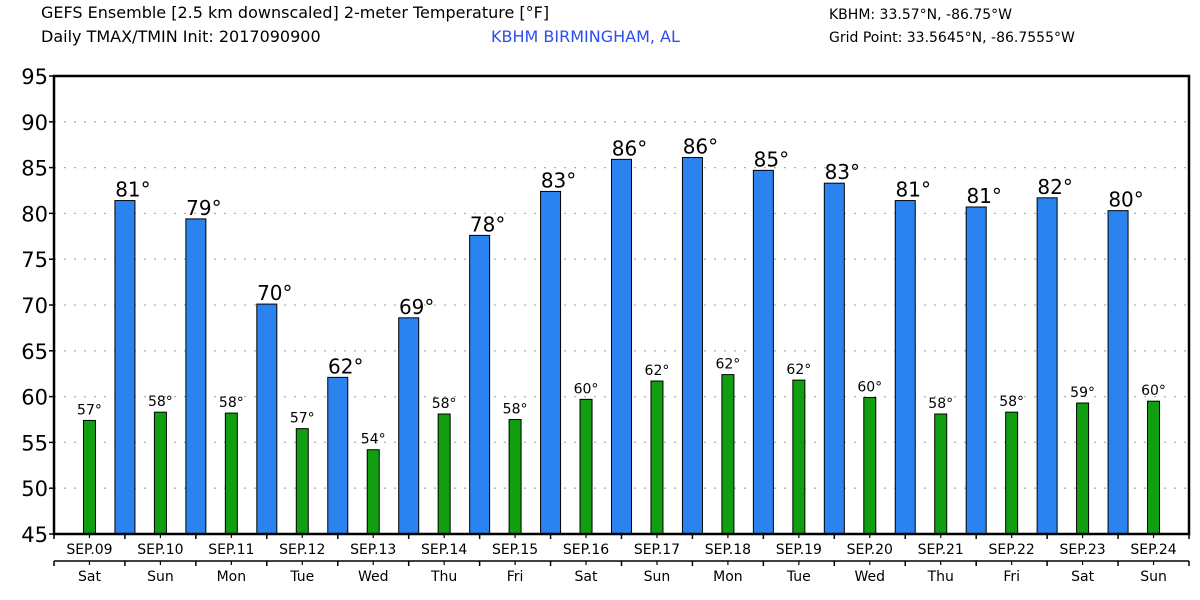 The width and height of the screenshot is (1200, 600). Describe the element at coordinates (416, 307) in the screenshot. I see `tmax-label: 69°` at that location.